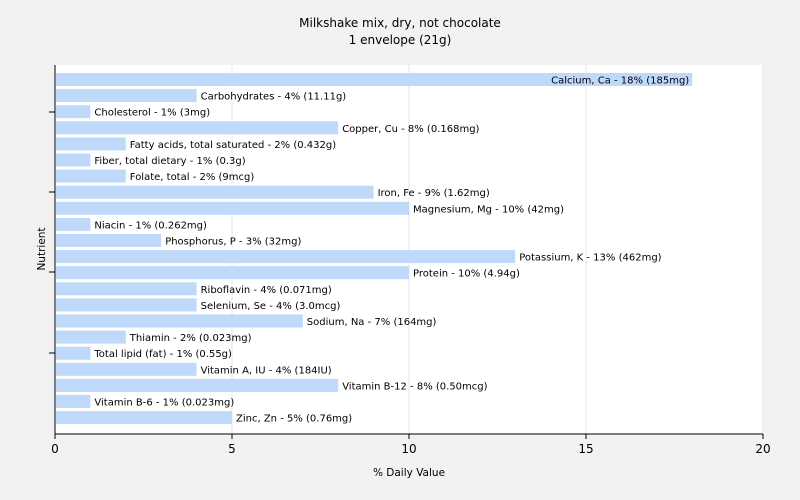 The width and height of the screenshot is (800, 500). What do you see at coordinates (434, 193) in the screenshot?
I see `bar-label: Iron, Fe - 9% (1.62mg)` at bounding box center [434, 193].